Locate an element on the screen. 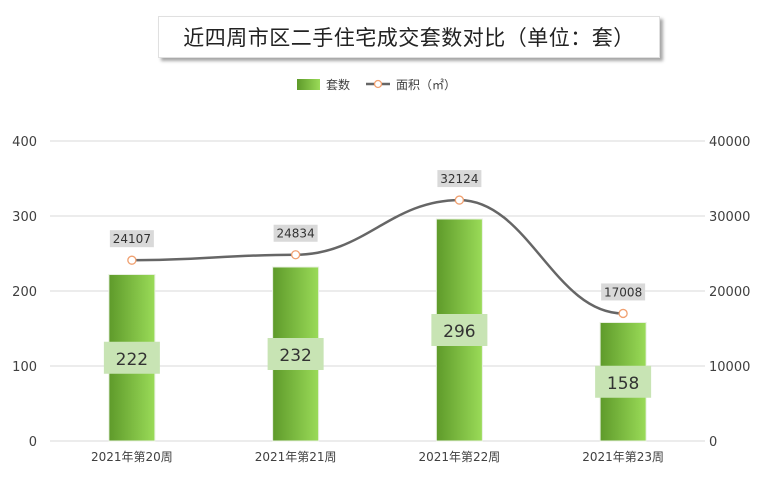 The image size is (770, 503). bar-value-label: 222 is located at coordinates (132, 360).